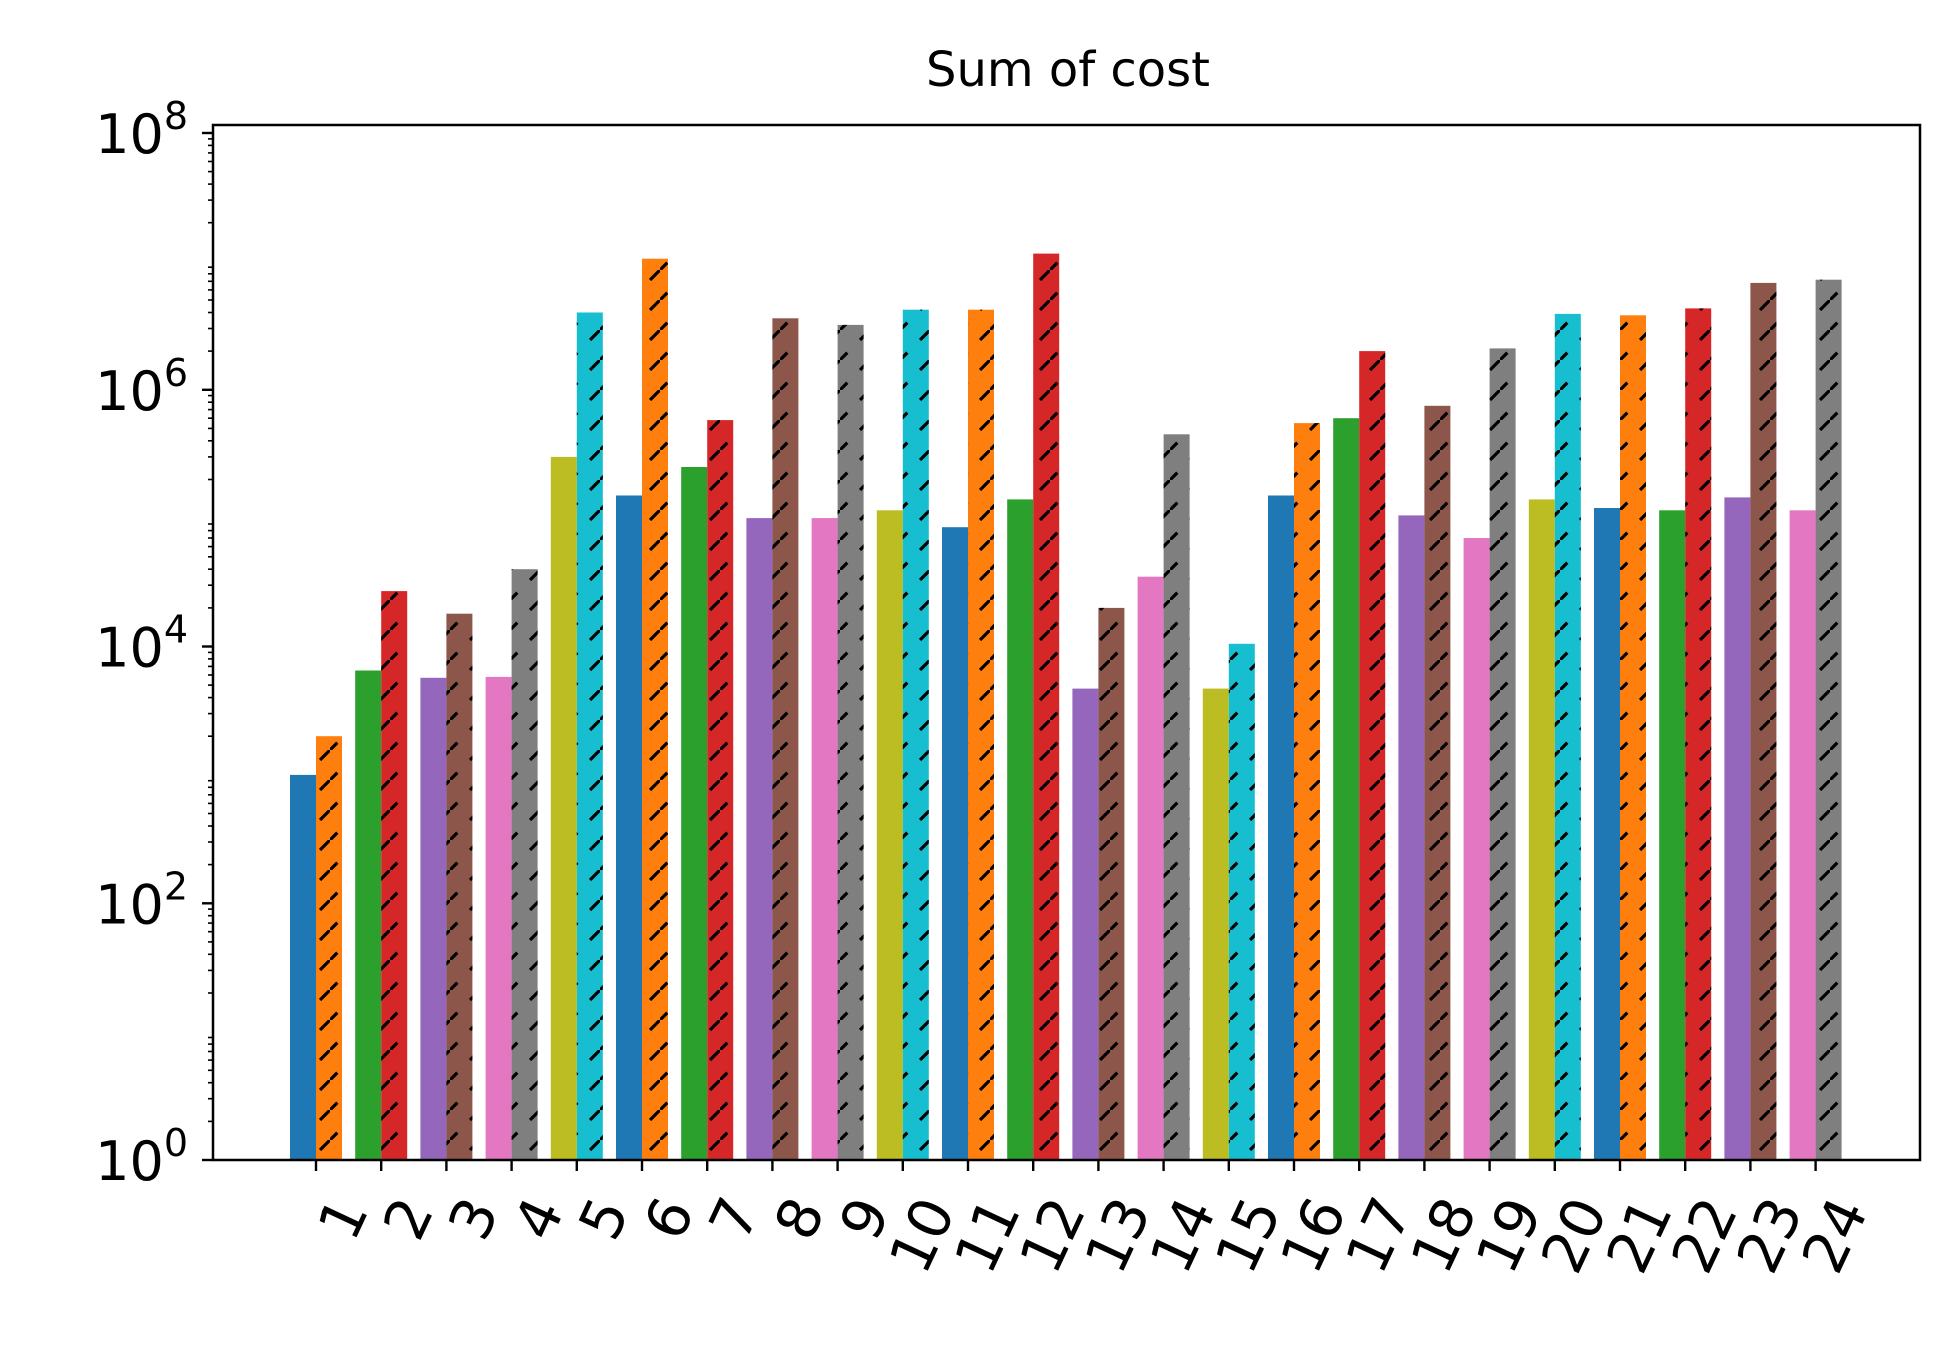  Describe the element at coordinates (759, 839) in the screenshot. I see `bar-8-plain` at that location.